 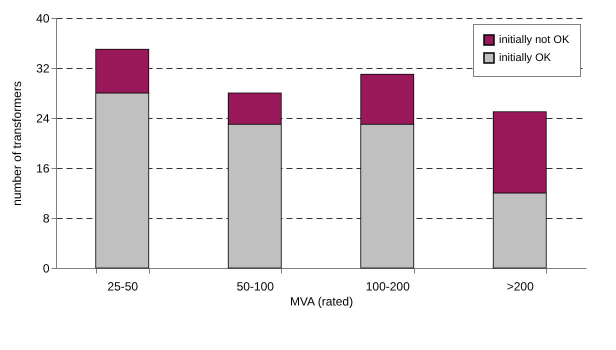 I want to click on x-tick-label: >200, so click(x=520, y=287).